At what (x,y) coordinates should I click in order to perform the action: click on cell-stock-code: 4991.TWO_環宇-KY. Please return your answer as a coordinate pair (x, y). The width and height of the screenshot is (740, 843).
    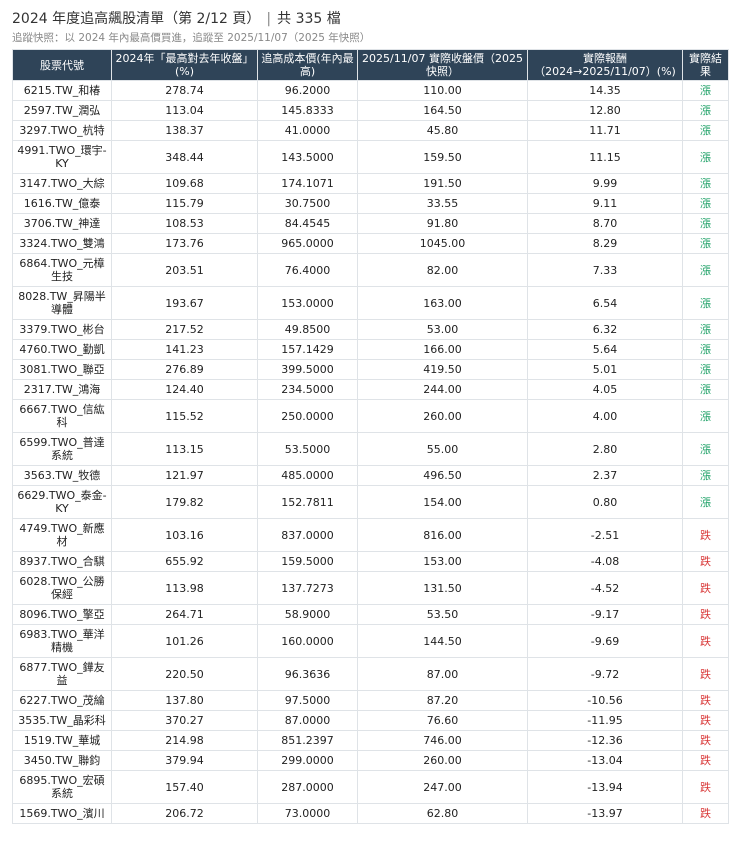
    Looking at the image, I should click on (62, 157).